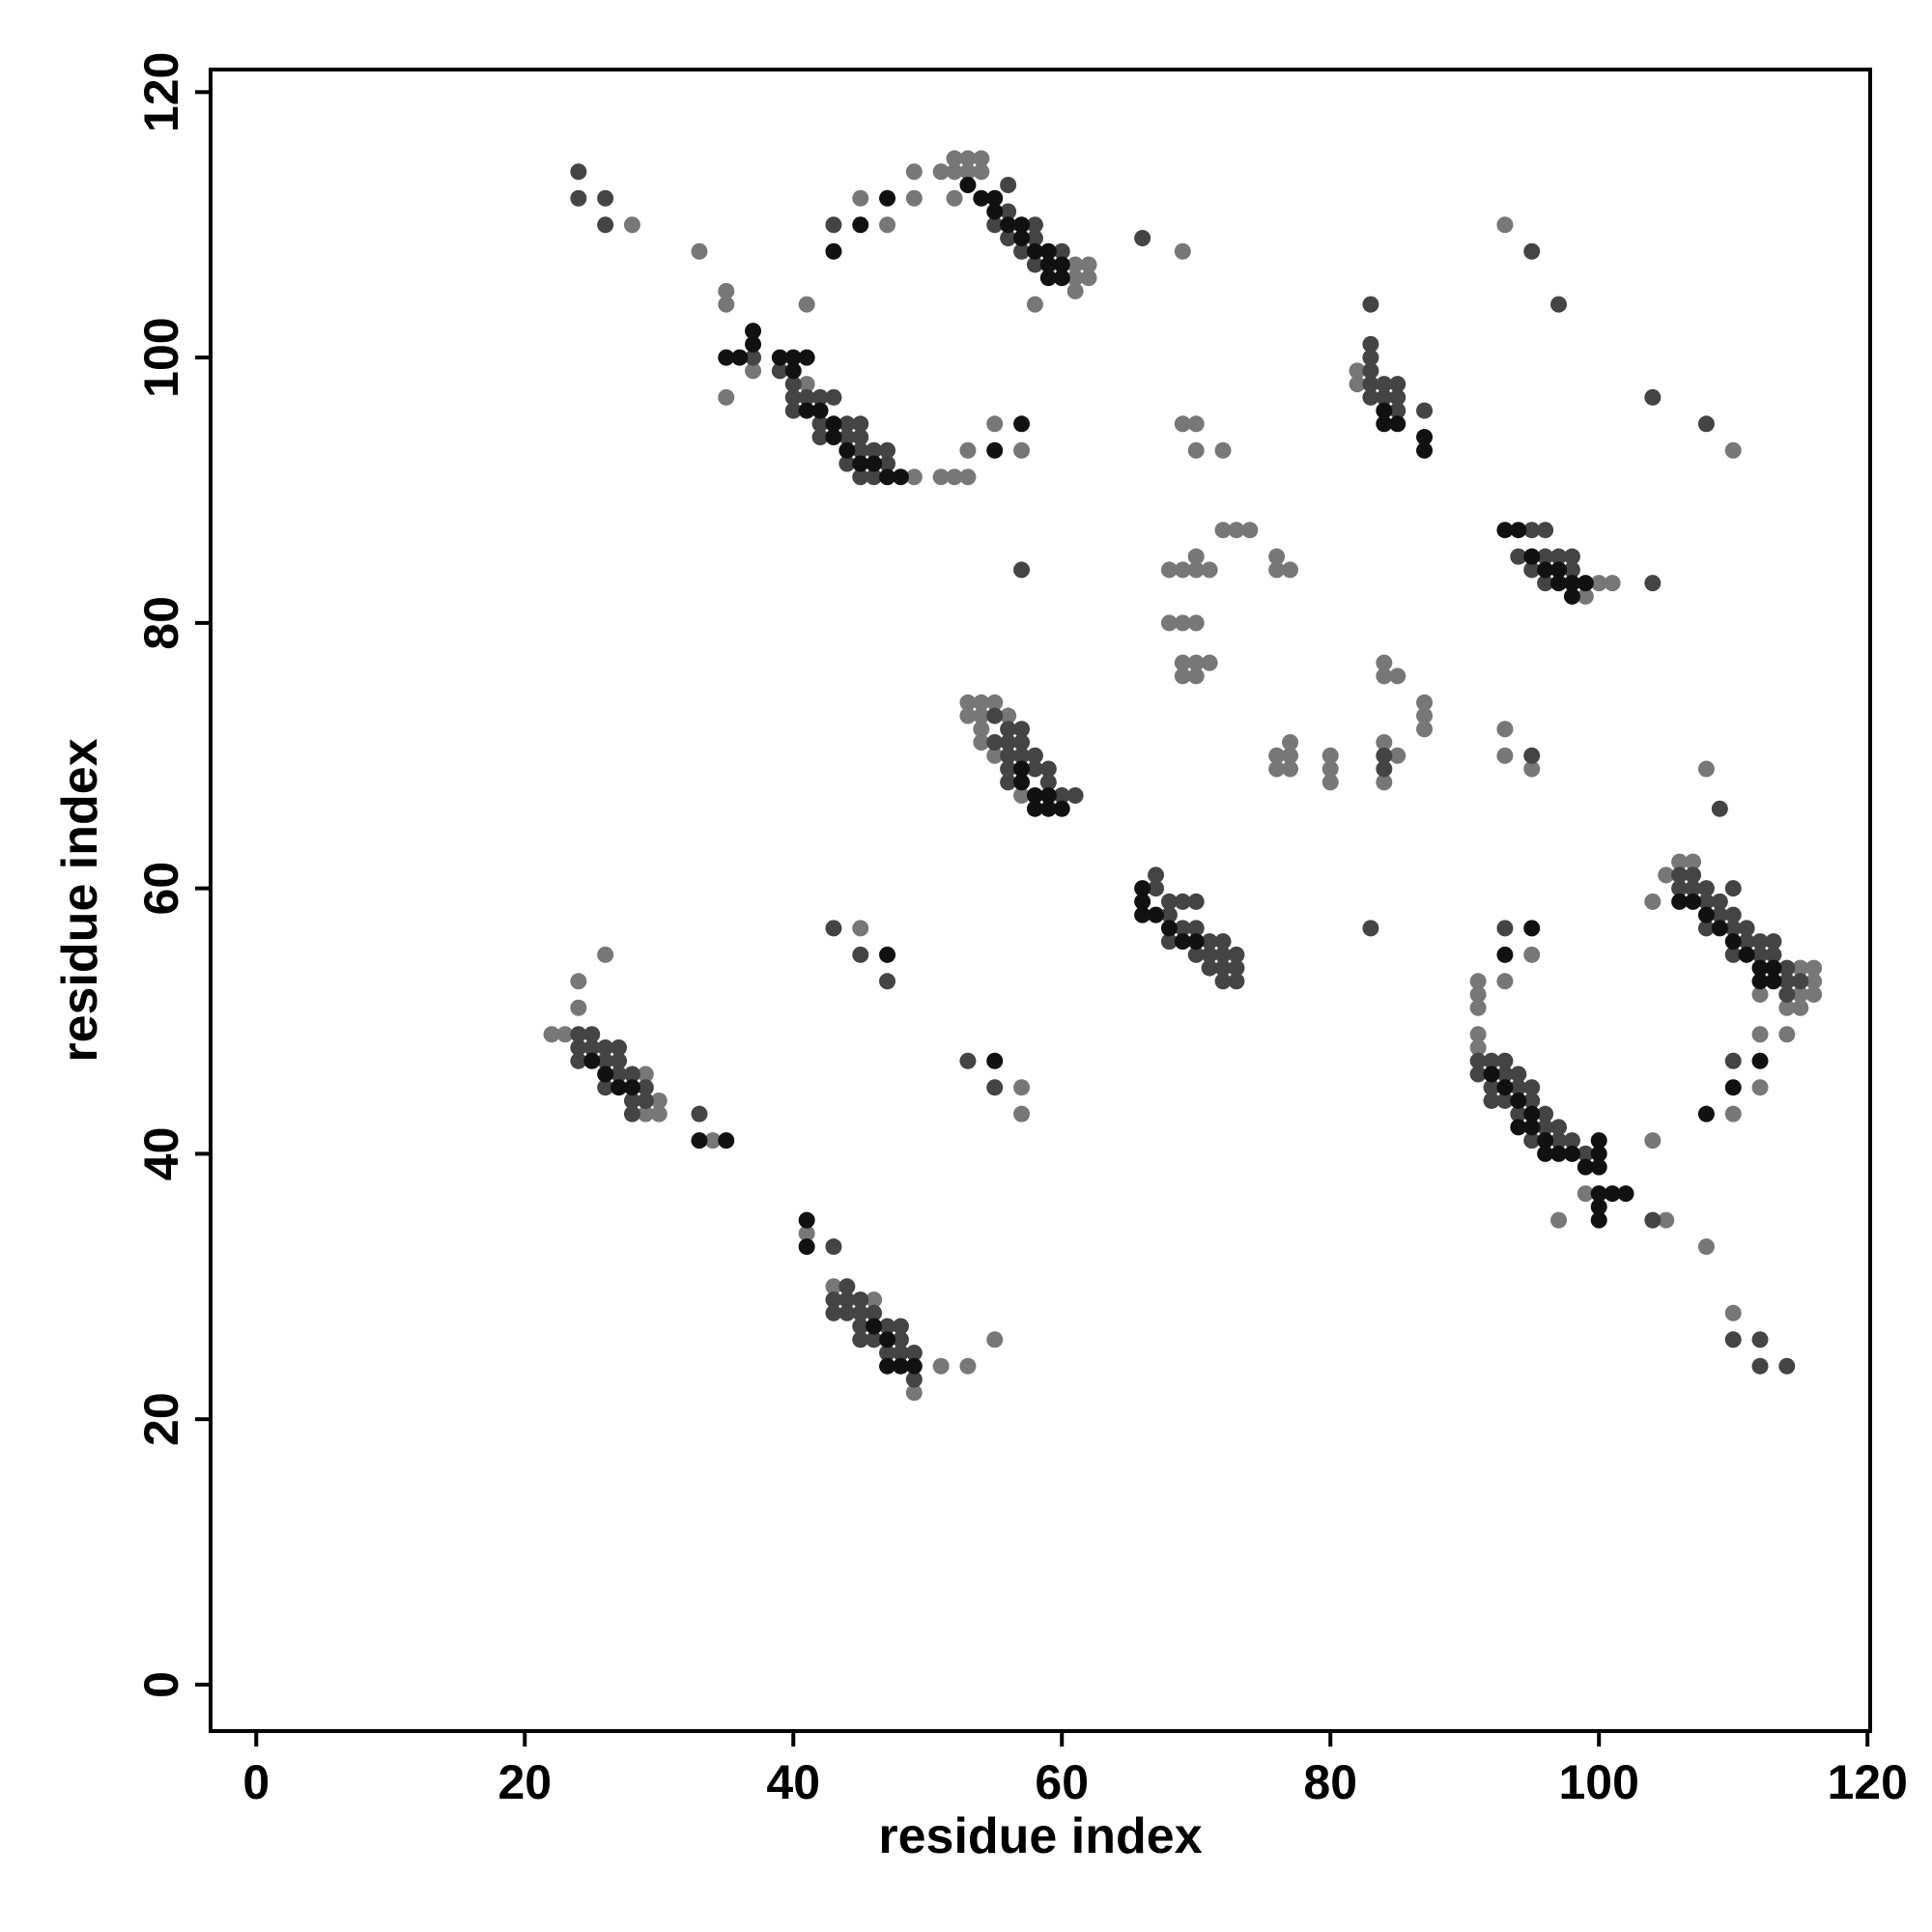  What do you see at coordinates (1062, 1782) in the screenshot?
I see `x-tick-label: 60` at bounding box center [1062, 1782].